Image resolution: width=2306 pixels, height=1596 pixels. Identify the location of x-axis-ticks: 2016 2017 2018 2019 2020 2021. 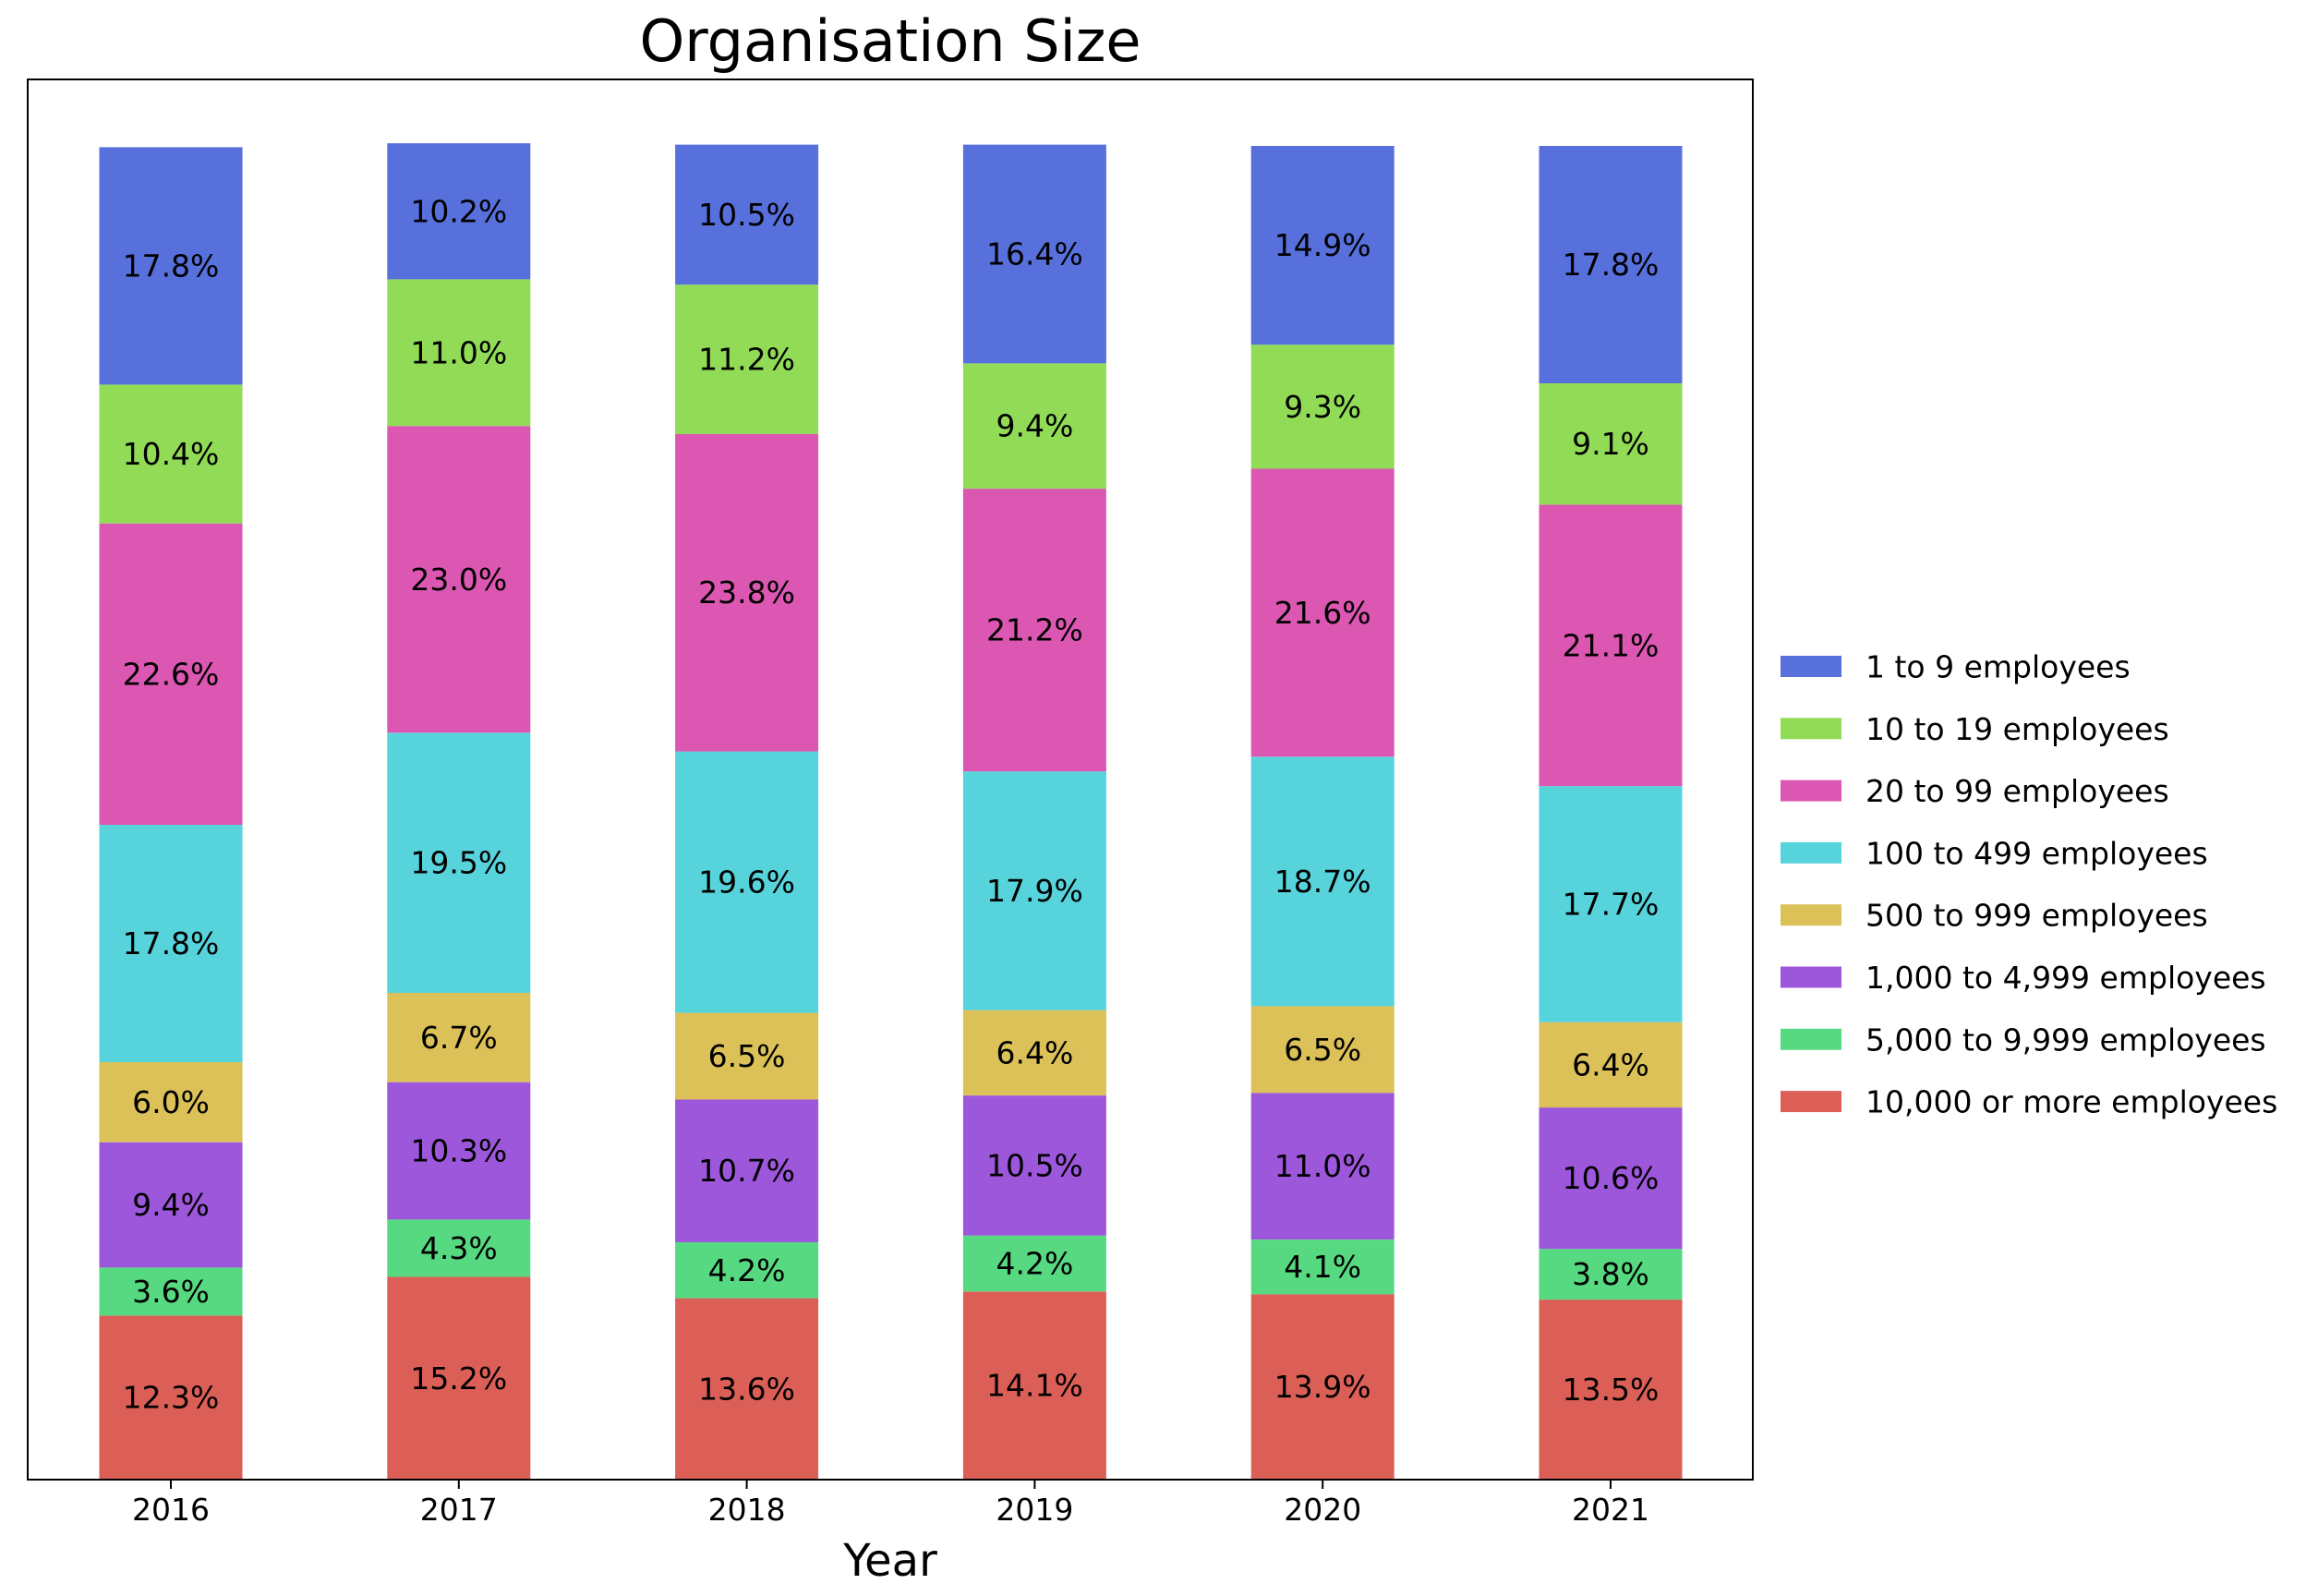
(890, 1504).